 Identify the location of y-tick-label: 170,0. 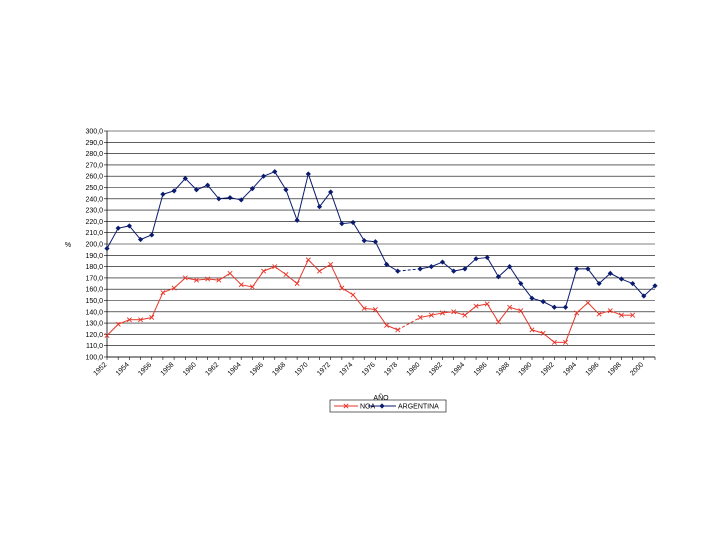
(94, 278).